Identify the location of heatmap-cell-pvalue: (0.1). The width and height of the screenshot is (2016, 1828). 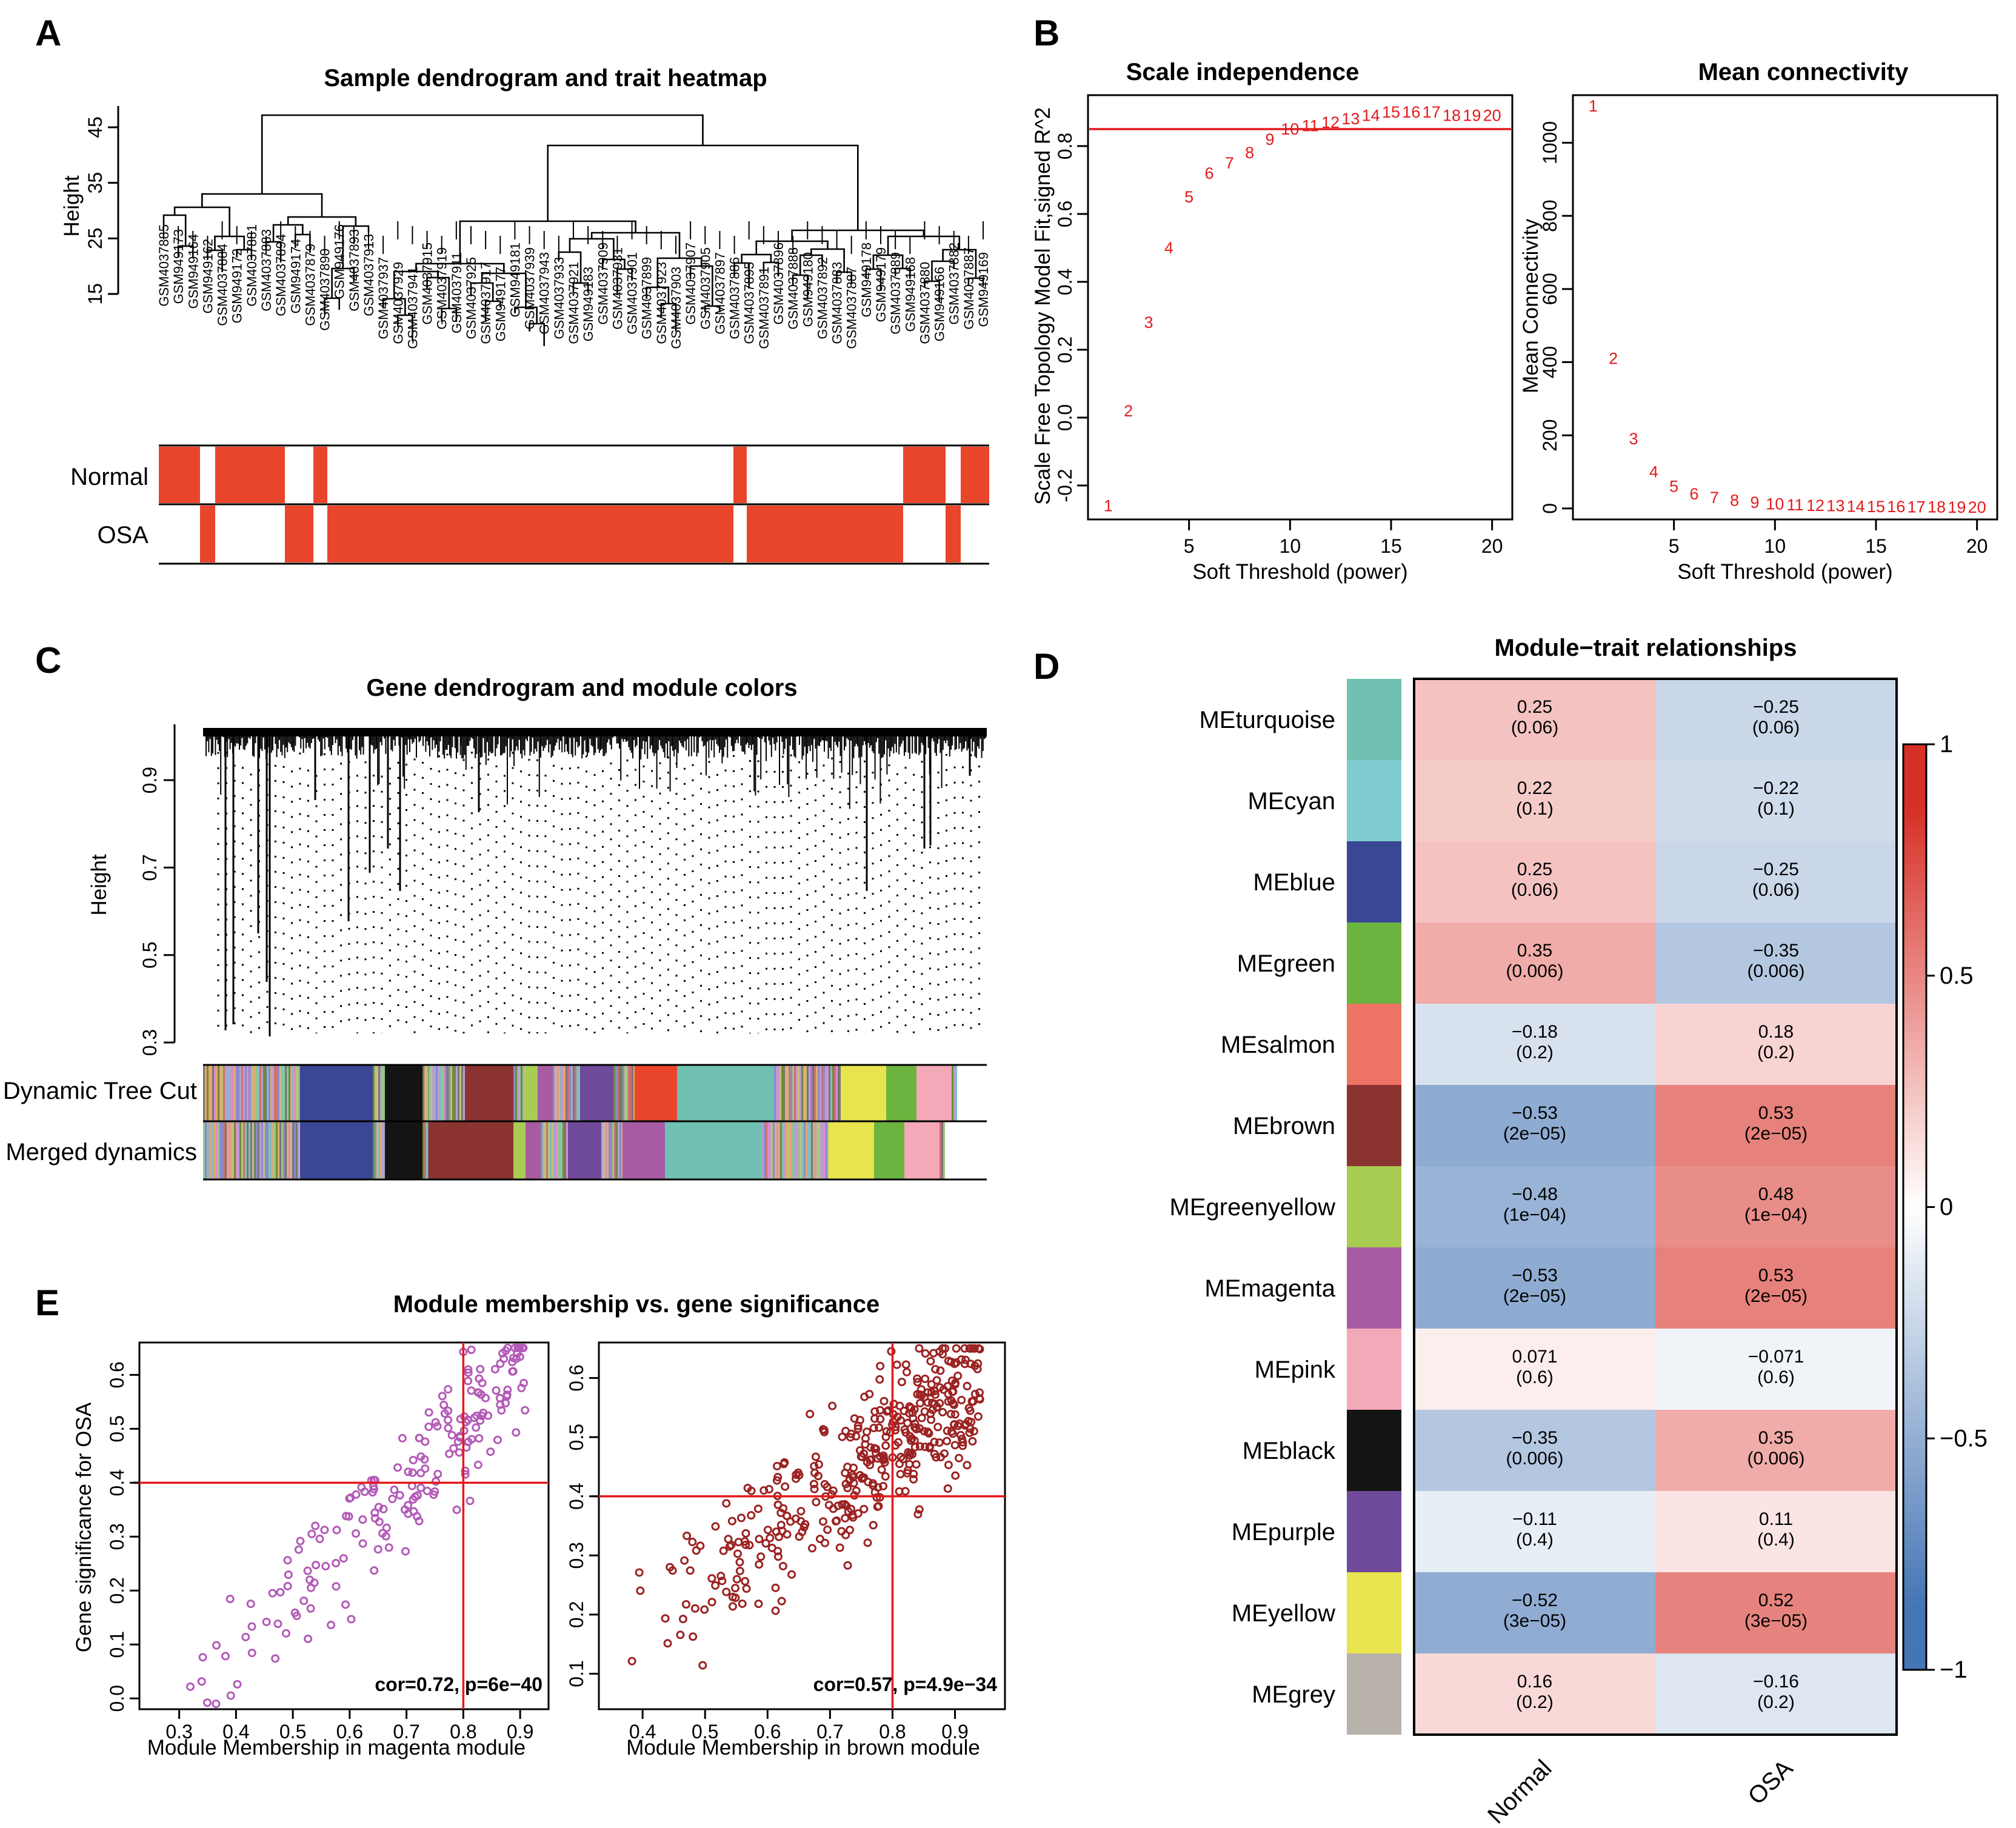
(1776, 809).